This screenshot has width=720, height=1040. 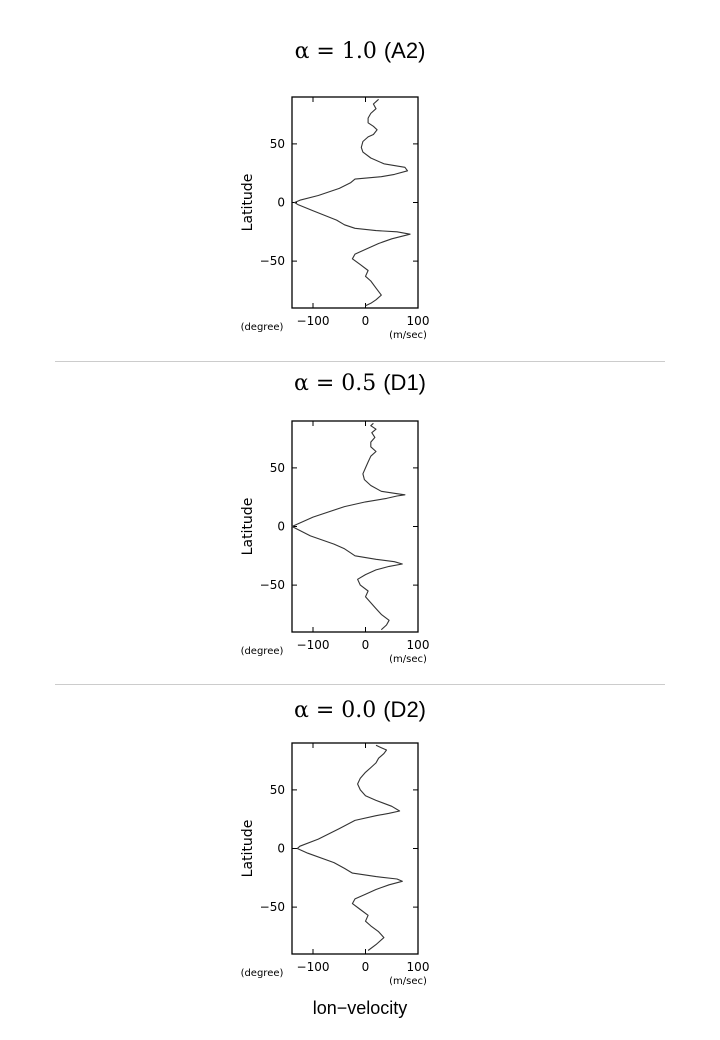 I want to click on panel-title-math: α = 0.0, so click(x=335, y=710).